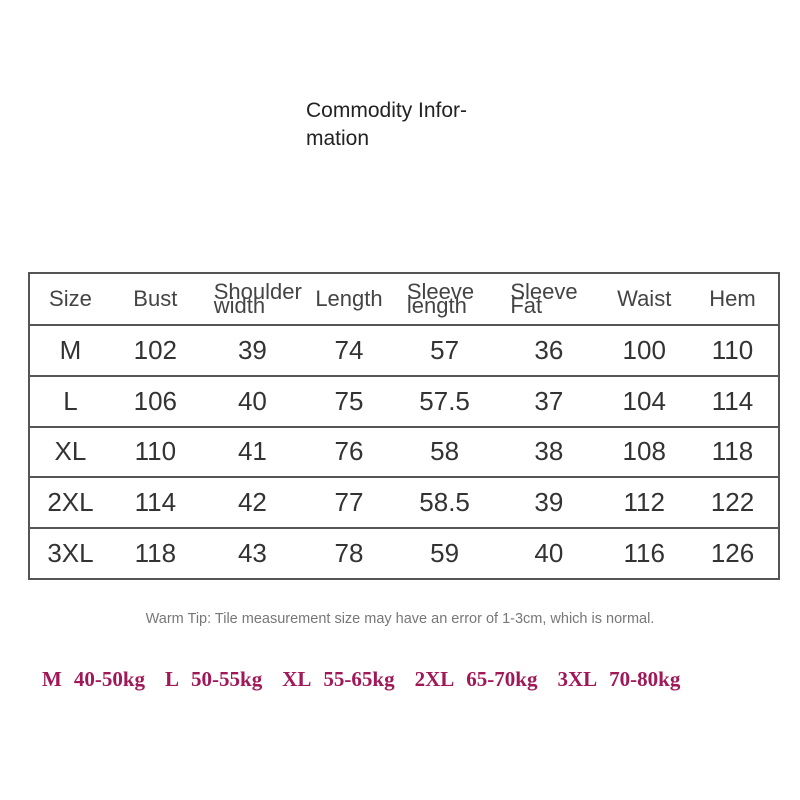 The image size is (800, 800). What do you see at coordinates (297, 679) in the screenshot?
I see `weight-size: XL` at bounding box center [297, 679].